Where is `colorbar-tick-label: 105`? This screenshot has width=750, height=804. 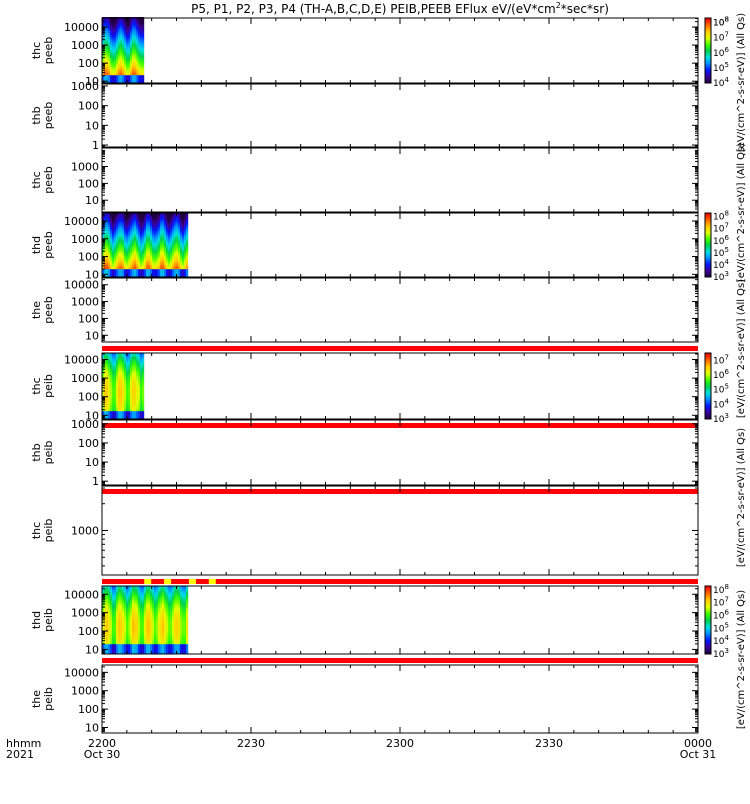 colorbar-tick-label: 105 is located at coordinates (721, 252).